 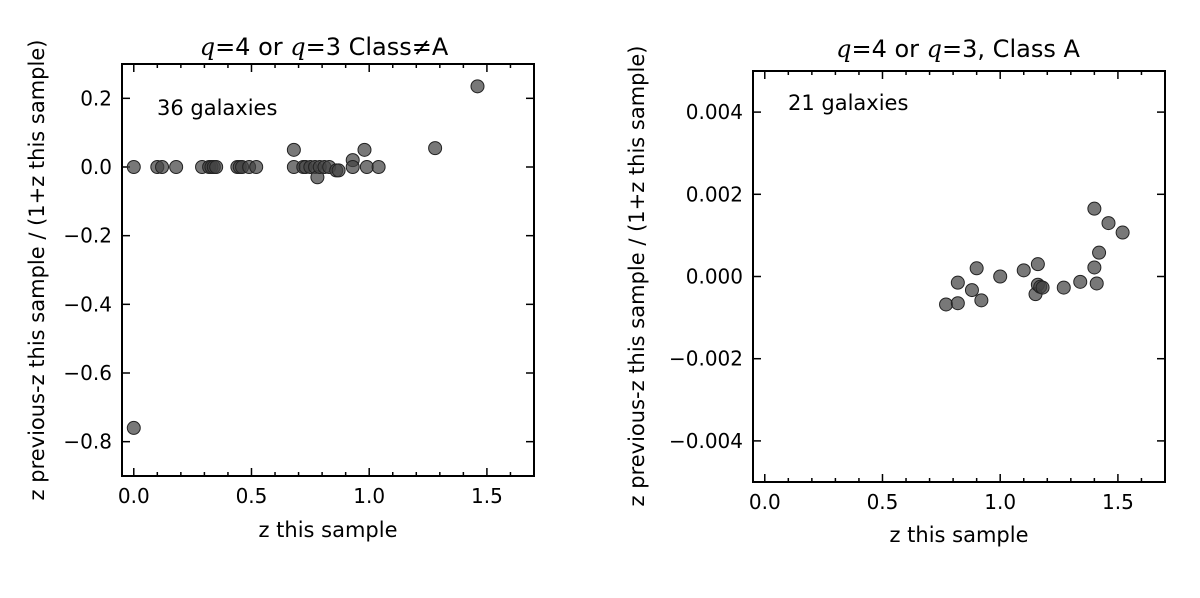 I want to click on left-y-tick-label: 0.0, so click(x=96, y=167).